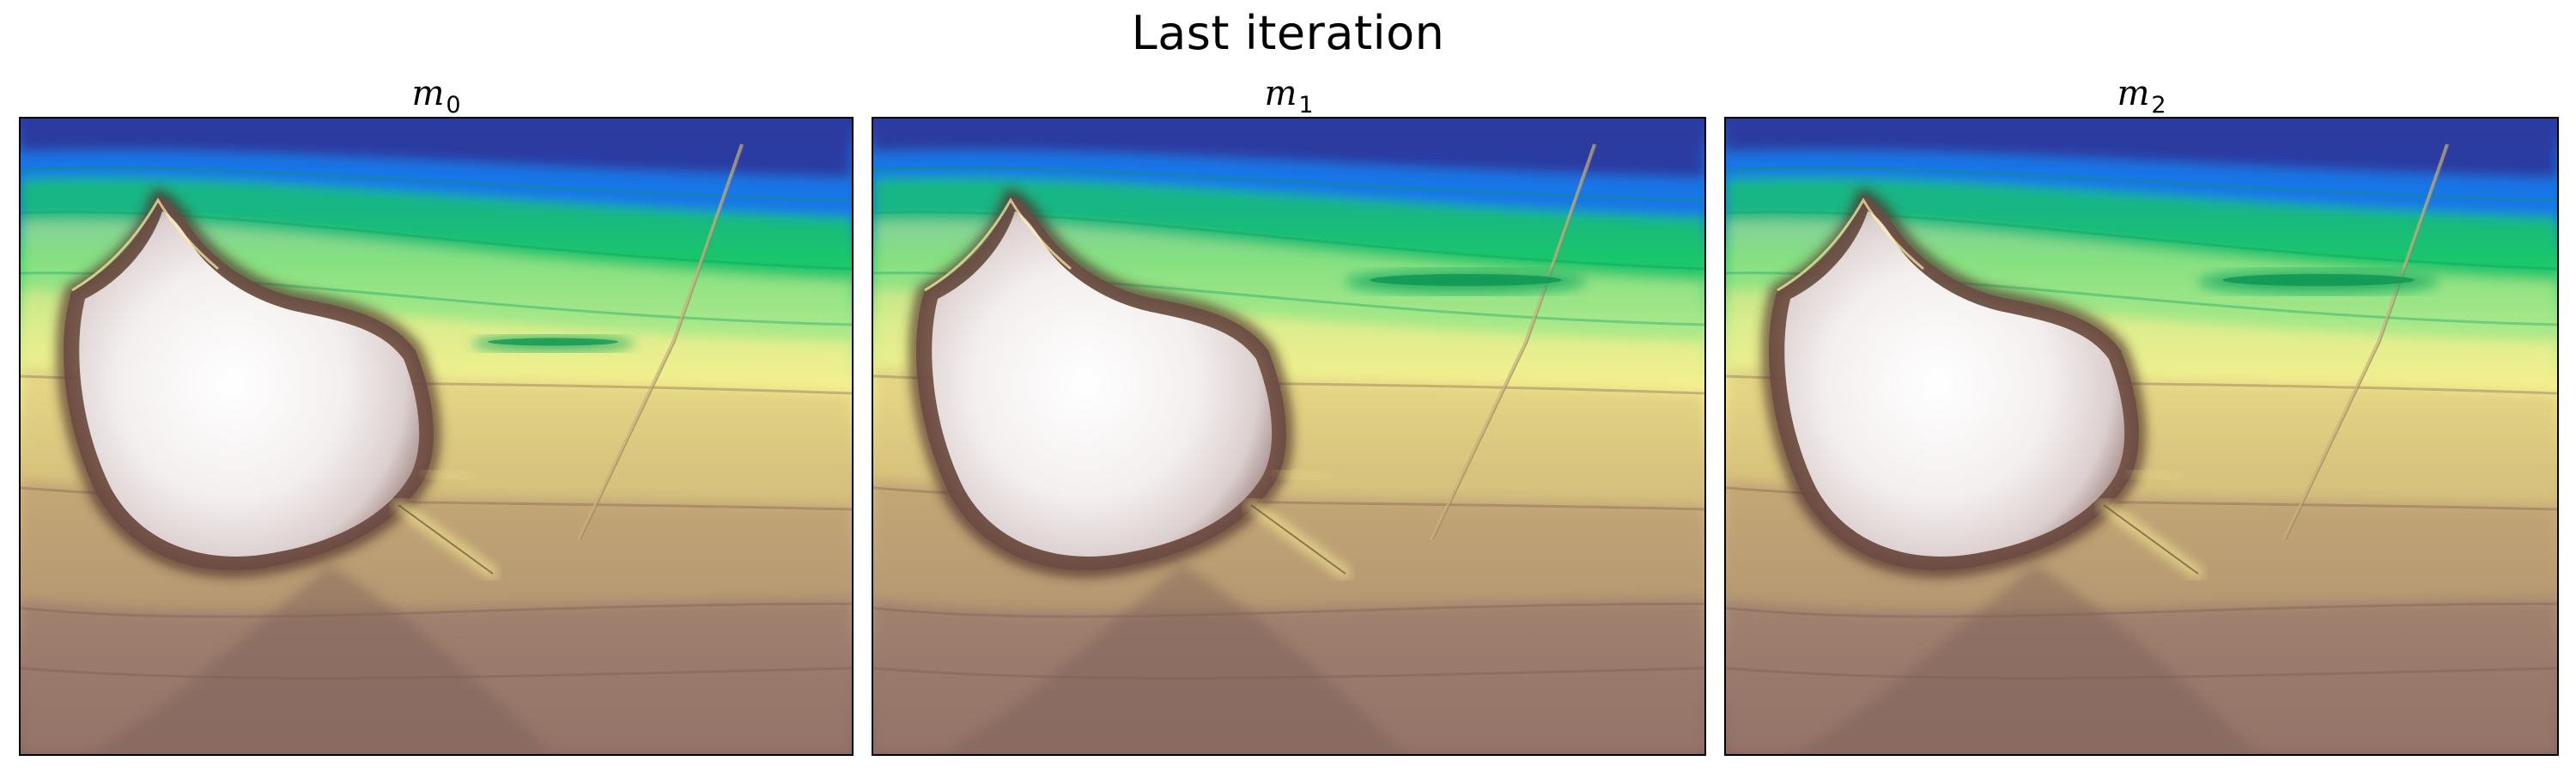 The height and width of the screenshot is (773, 2576). What do you see at coordinates (436, 96) in the screenshot?
I see `panel-title-m0: m0` at bounding box center [436, 96].